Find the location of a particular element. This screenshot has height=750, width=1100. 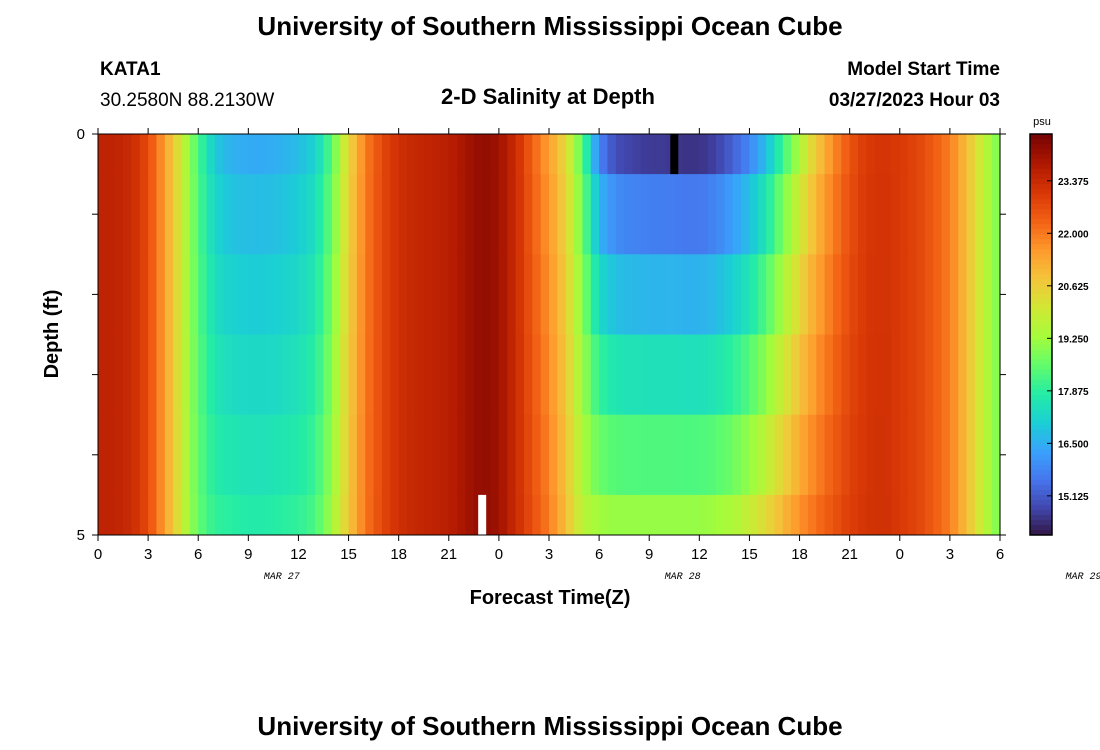

colorbar-unit: psu is located at coordinates (1042, 122).